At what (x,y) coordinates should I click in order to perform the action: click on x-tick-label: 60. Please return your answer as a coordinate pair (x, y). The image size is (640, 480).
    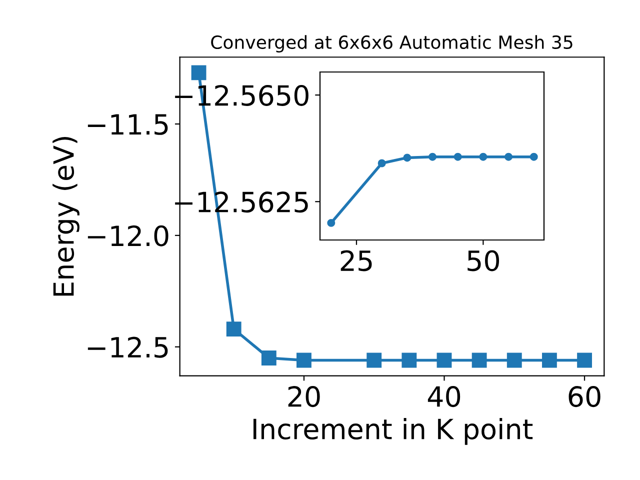
    Looking at the image, I should click on (584, 397).